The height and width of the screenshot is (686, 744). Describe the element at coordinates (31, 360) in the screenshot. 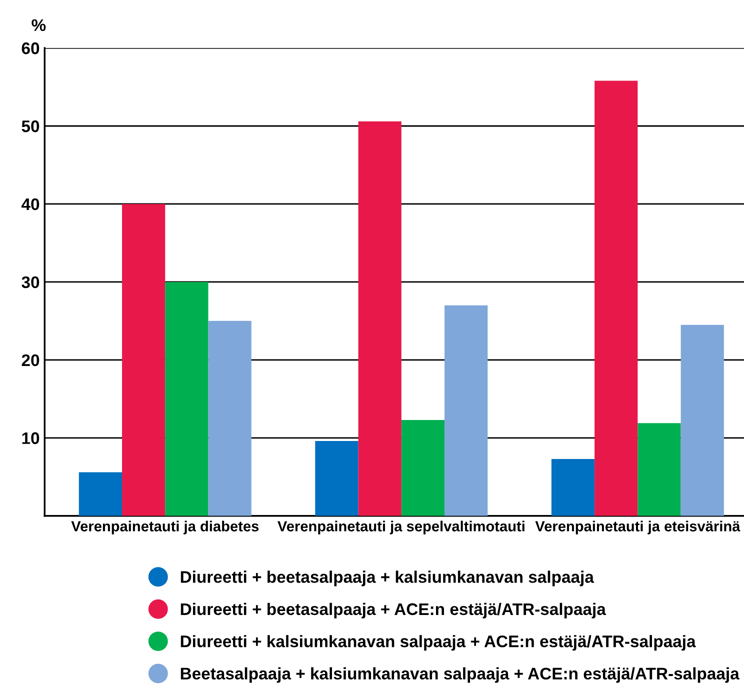

I see `y-tick-label: 20` at that location.